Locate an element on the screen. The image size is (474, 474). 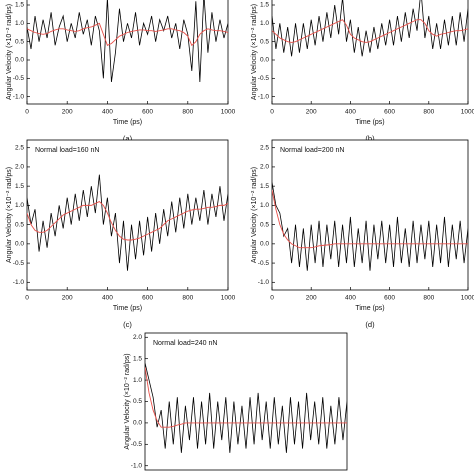
annotation: Normal load=240 nN is located at coordinates (185, 343).